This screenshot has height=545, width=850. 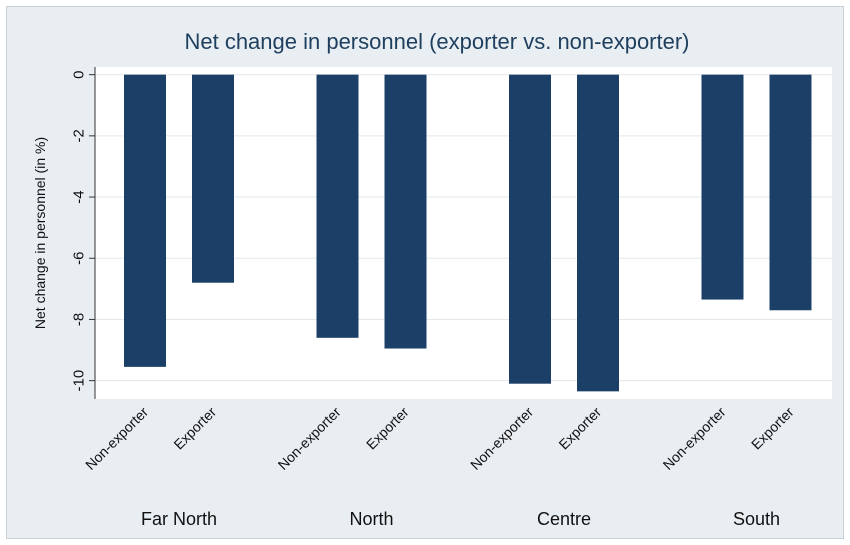 I want to click on bar-south-non-exporter, so click(x=722, y=187).